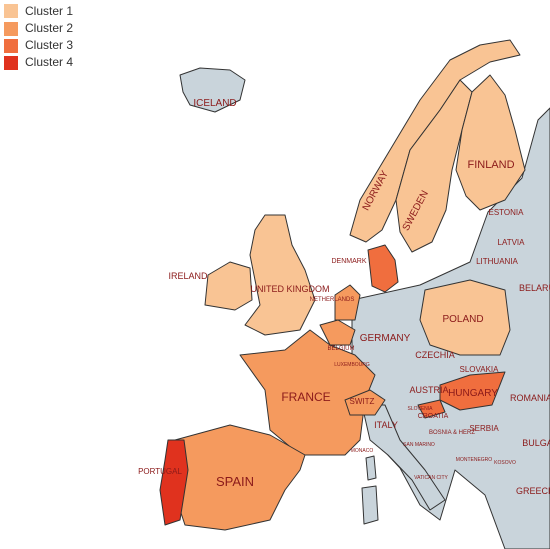  Describe the element at coordinates (340, 349) in the screenshot. I see `country-label: BELGIUM` at that location.